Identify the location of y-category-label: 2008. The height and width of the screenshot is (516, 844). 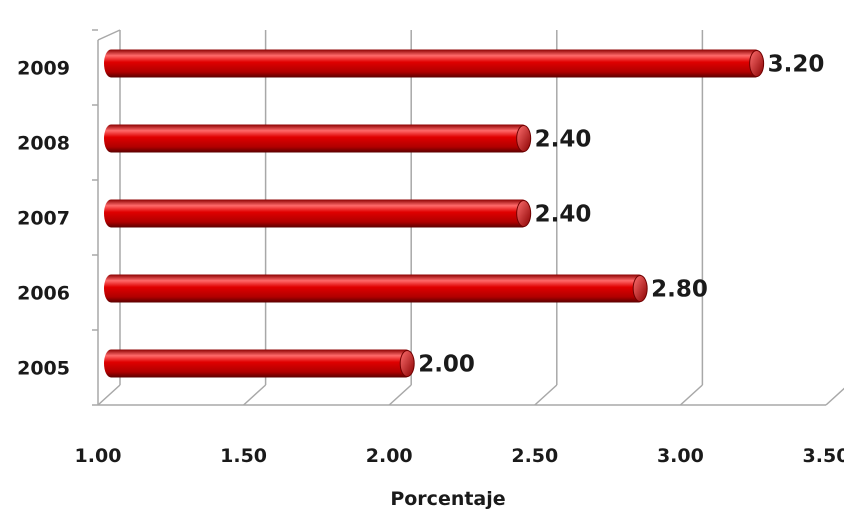
(43, 144).